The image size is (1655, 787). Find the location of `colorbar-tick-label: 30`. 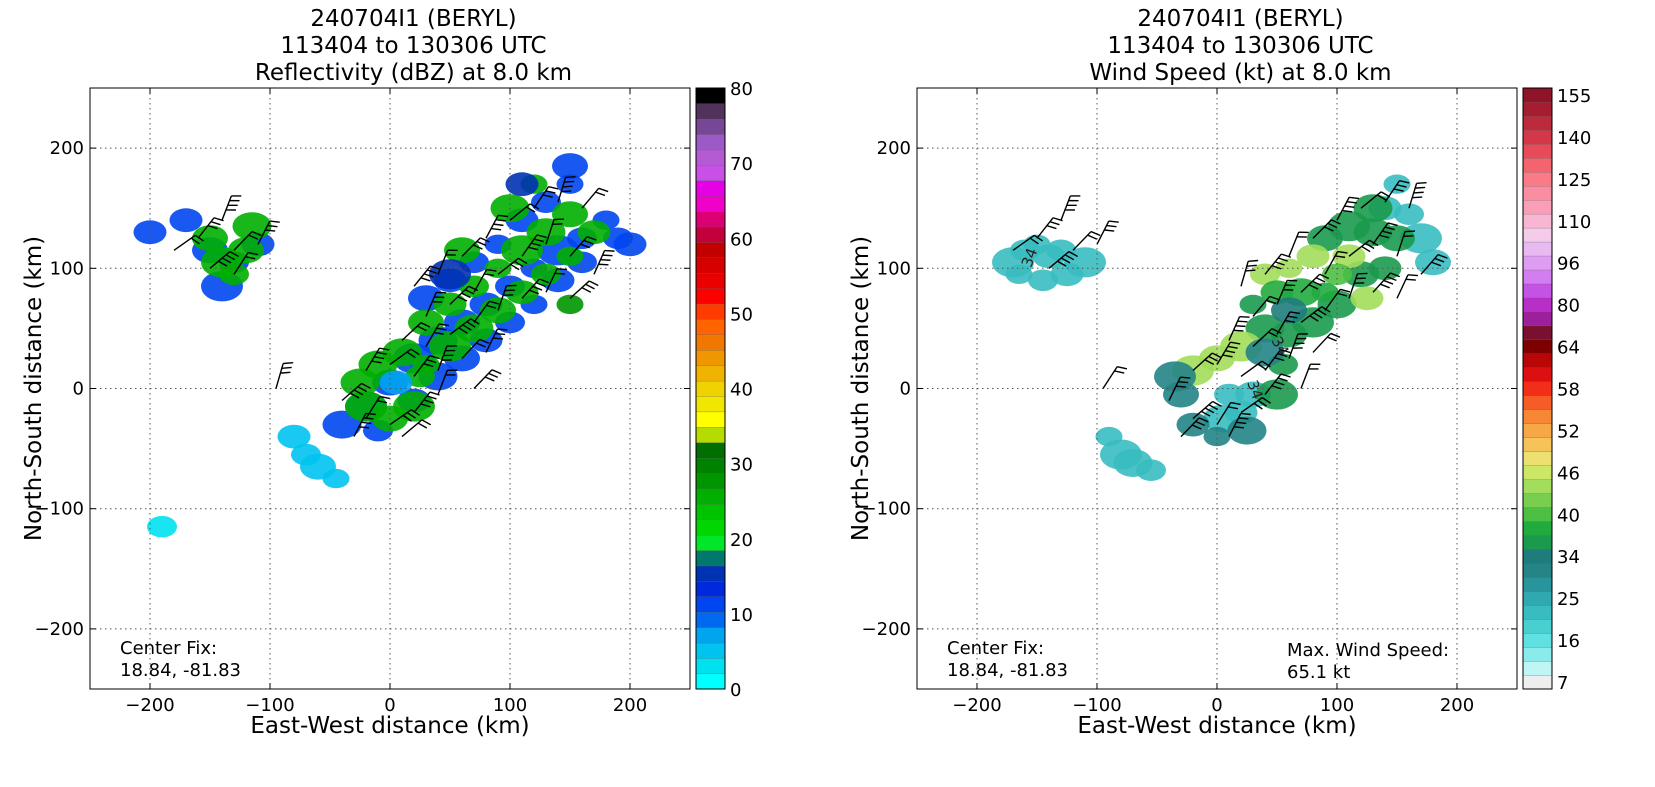

colorbar-tick-label: 30 is located at coordinates (741, 465).